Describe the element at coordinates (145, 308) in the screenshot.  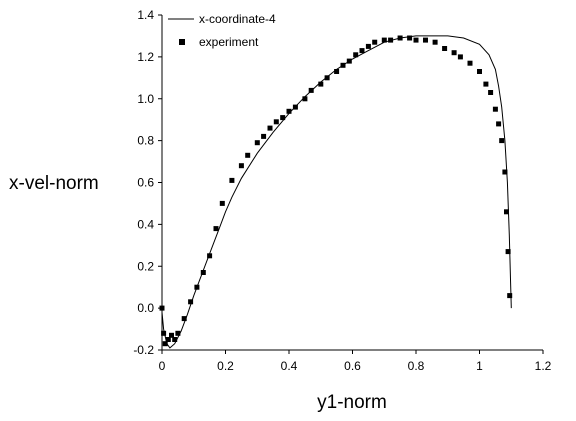
I see `y-tick-label: 0.0` at that location.